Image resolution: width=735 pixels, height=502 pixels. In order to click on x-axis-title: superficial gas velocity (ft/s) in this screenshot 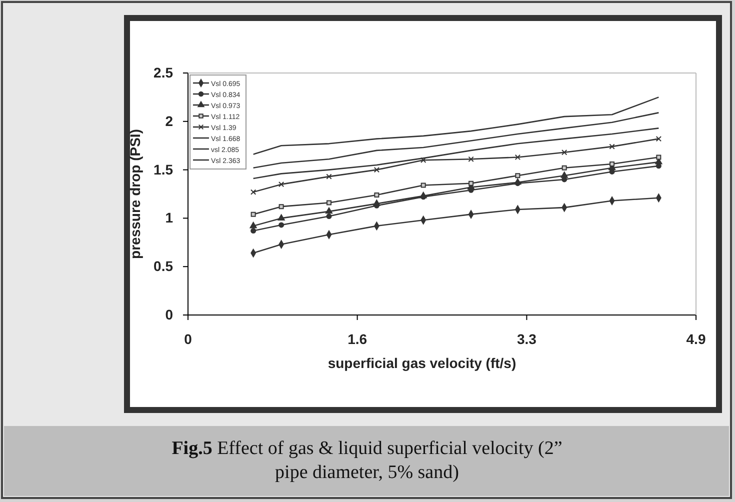, I will do `click(422, 363)`.